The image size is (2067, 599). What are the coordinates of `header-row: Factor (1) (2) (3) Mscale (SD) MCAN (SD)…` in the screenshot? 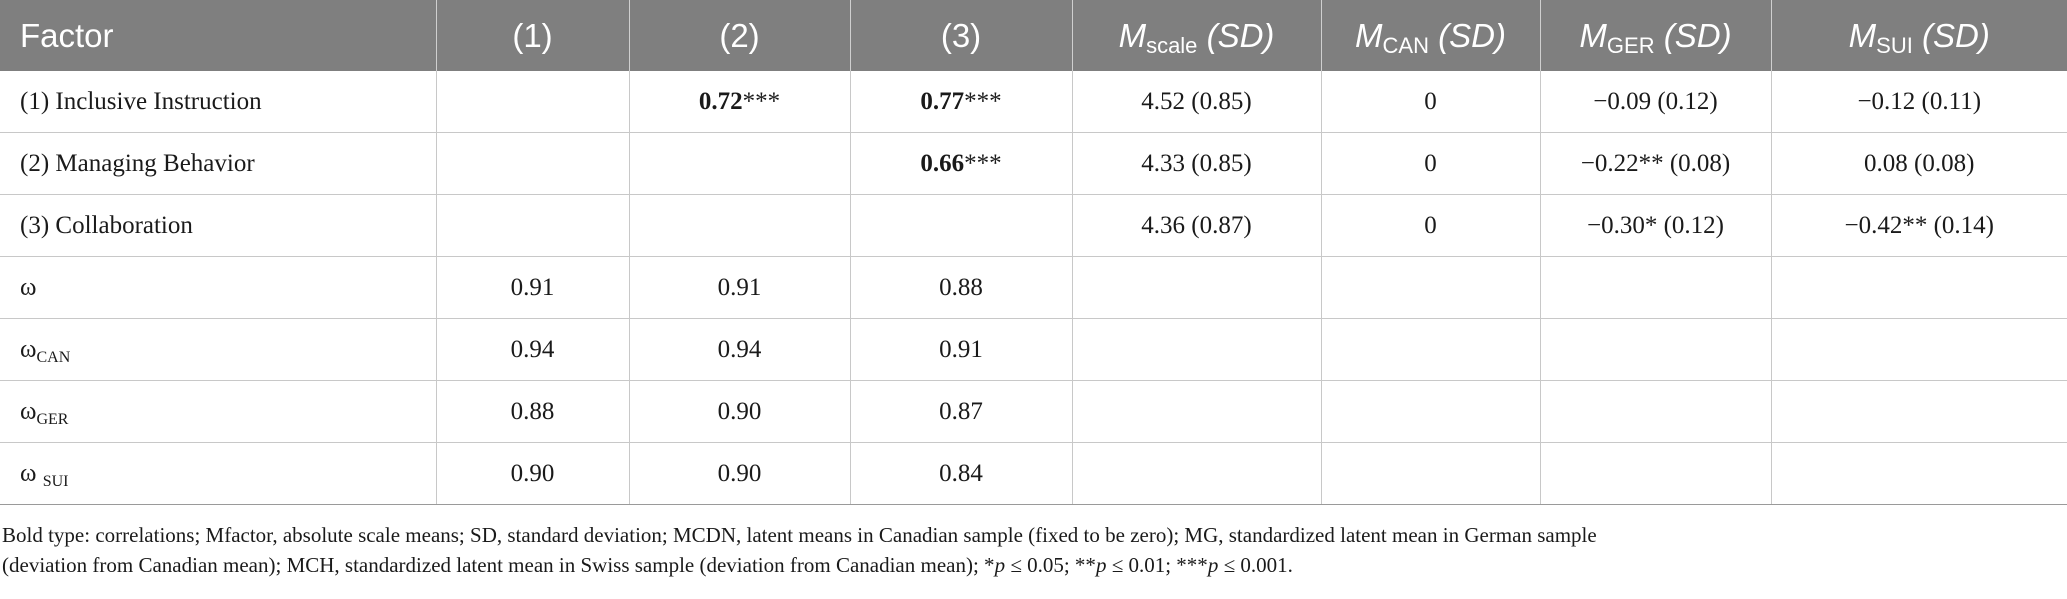 It's located at (1033, 35).